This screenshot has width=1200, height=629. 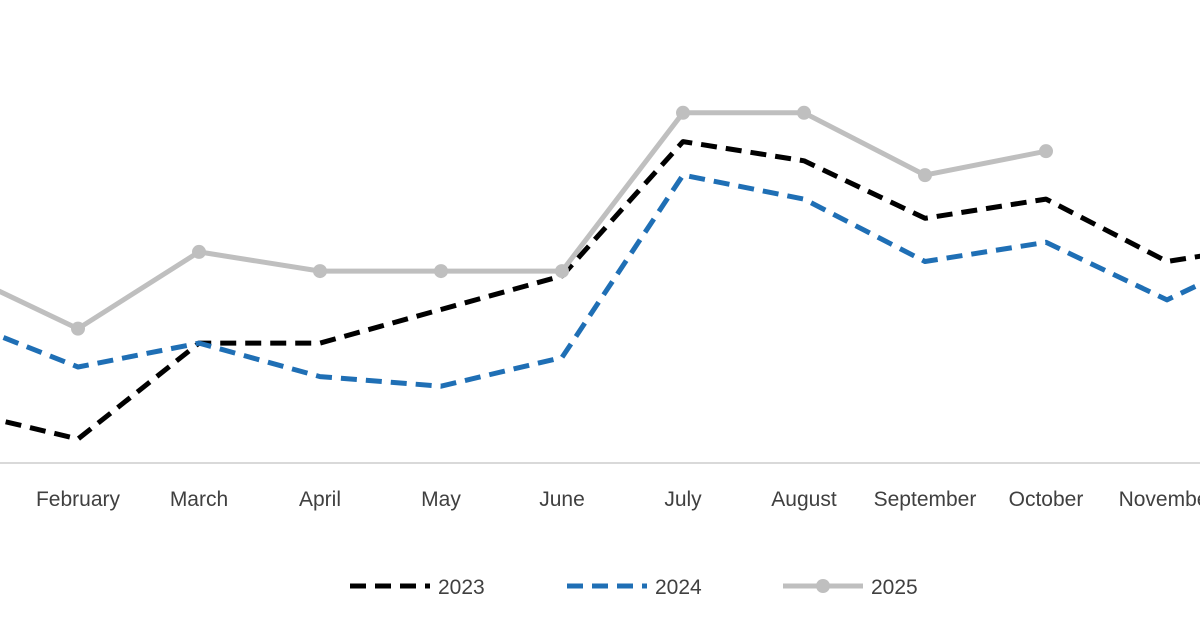 I want to click on chart-legend: 2023 2024 2025, so click(x=634, y=587).